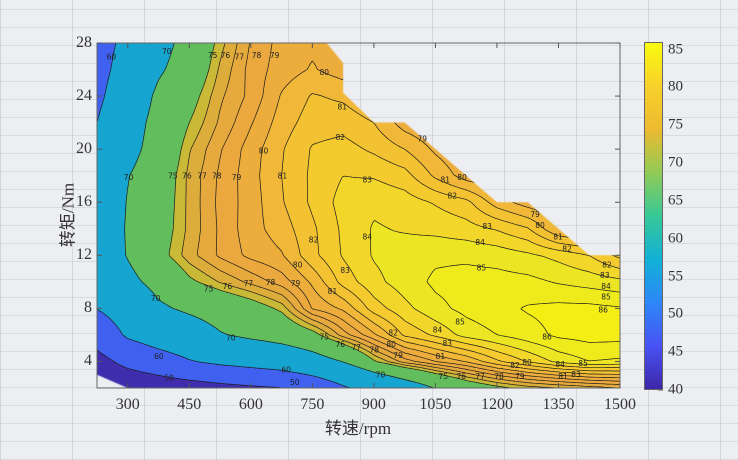 The width and height of the screenshot is (738, 460). Describe the element at coordinates (84, 255) in the screenshot. I see `y-tick-label: 12` at that location.